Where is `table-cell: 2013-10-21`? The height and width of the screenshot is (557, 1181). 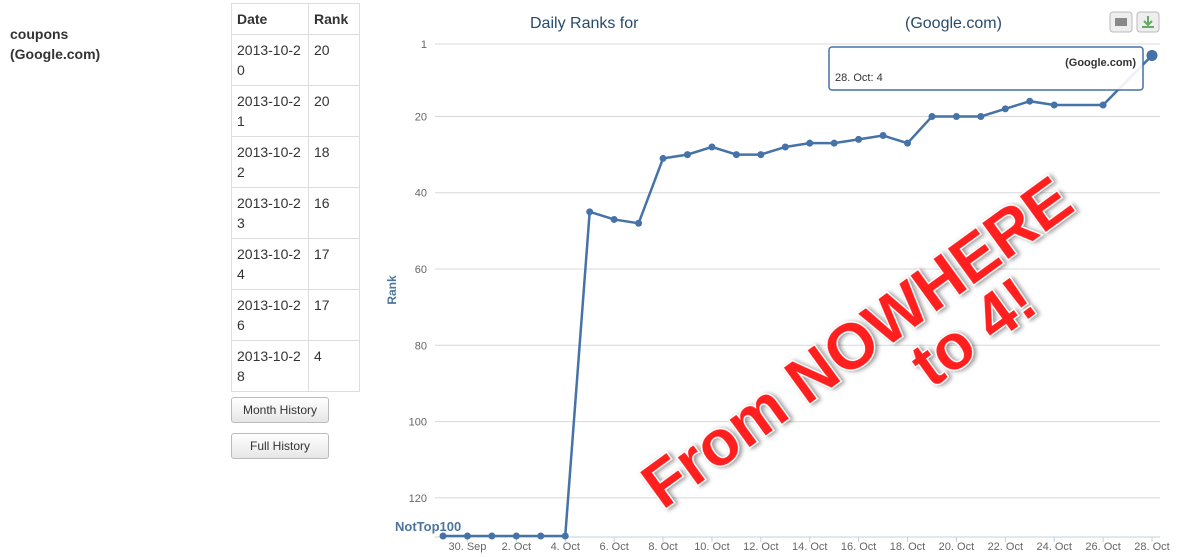 table-cell: 2013-10-21 is located at coordinates (270, 111).